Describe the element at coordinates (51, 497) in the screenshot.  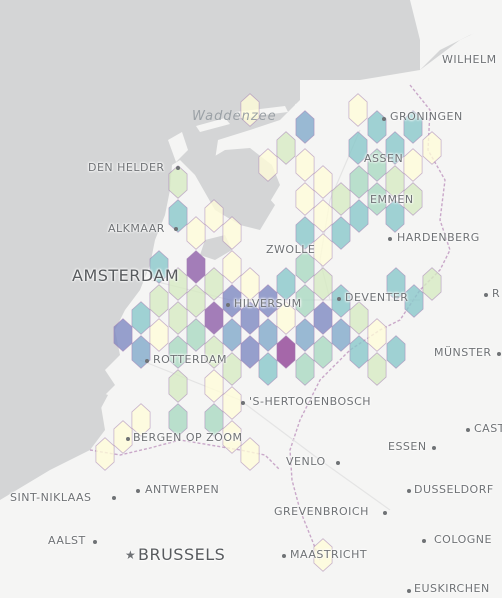
I see `city-label-sint-niklaas: SINT-NIKLAAS` at that location.